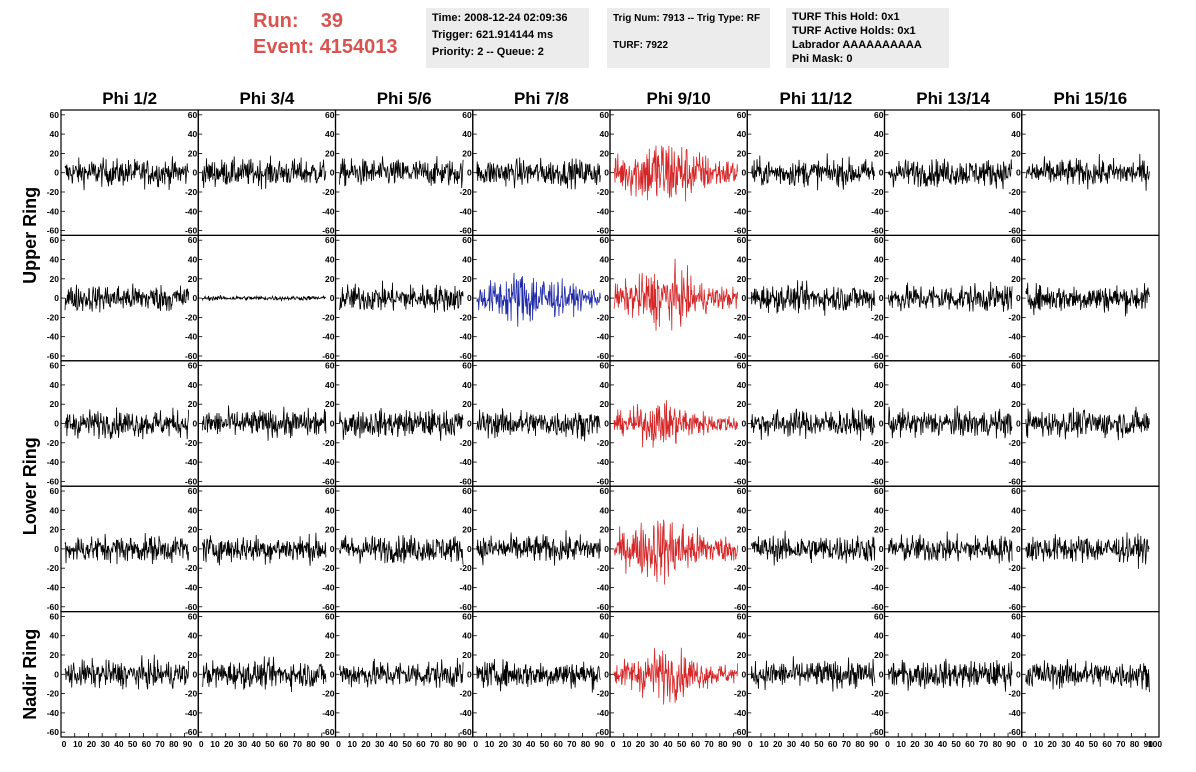  Describe the element at coordinates (64, 744) in the screenshot. I see `x-tick-label: 0` at that location.